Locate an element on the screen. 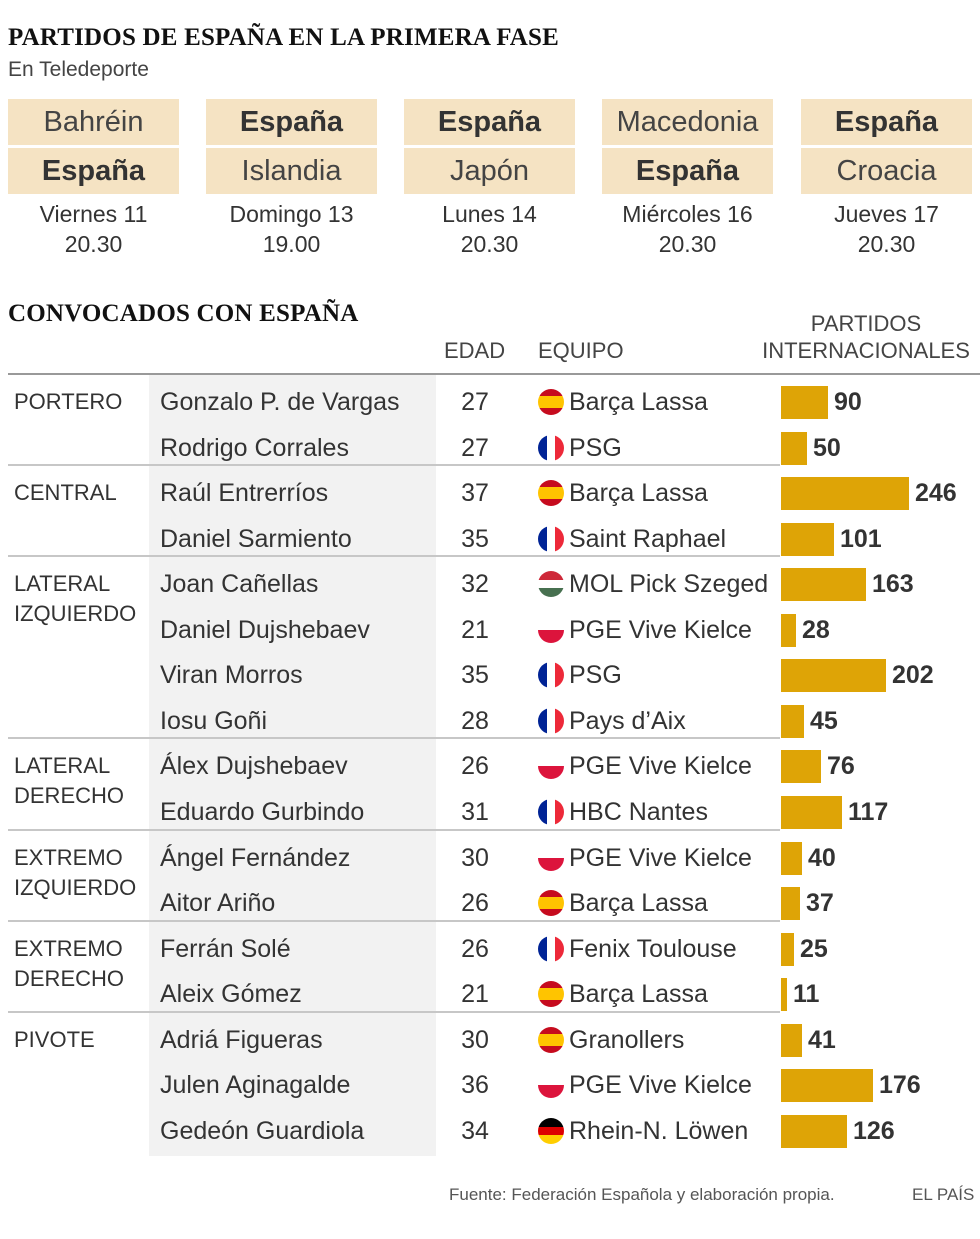 The width and height of the screenshot is (980, 1239). column-header-team: EQUIPO is located at coordinates (581, 350).